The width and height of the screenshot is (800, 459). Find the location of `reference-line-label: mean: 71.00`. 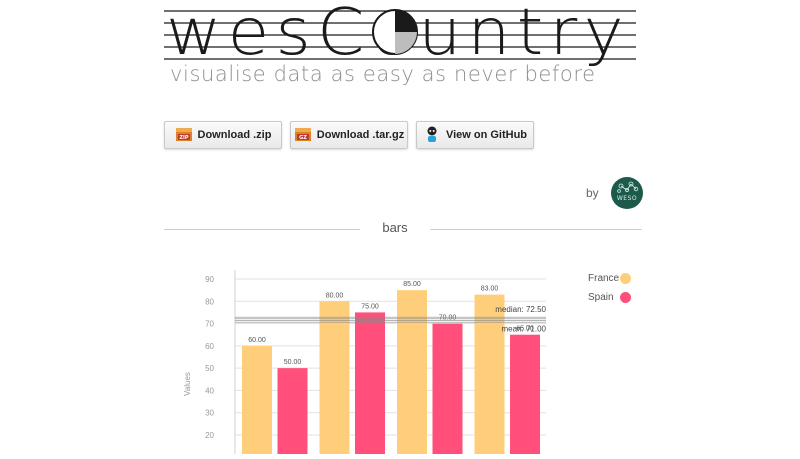

reference-line-label: mean: 71.00 is located at coordinates (524, 328).